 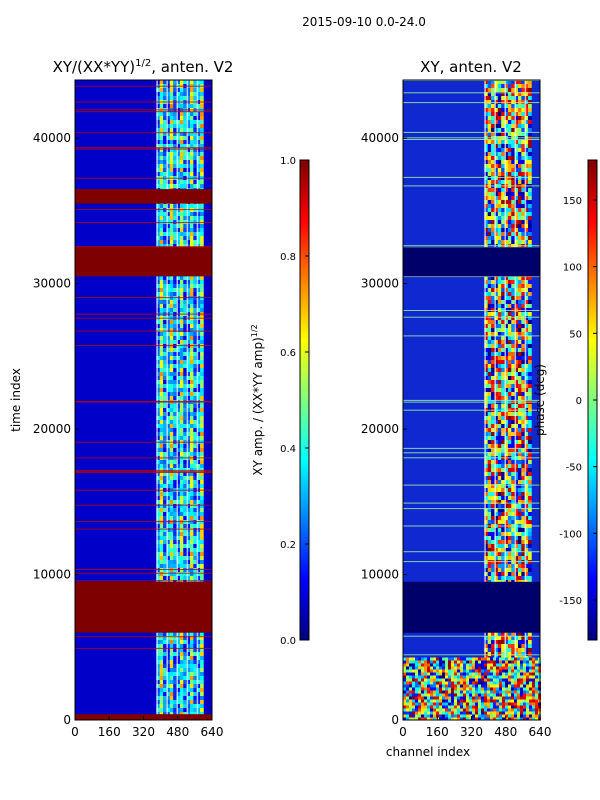 What do you see at coordinates (288, 161) in the screenshot?
I see `colorbar-tick-label: 1.0` at bounding box center [288, 161].